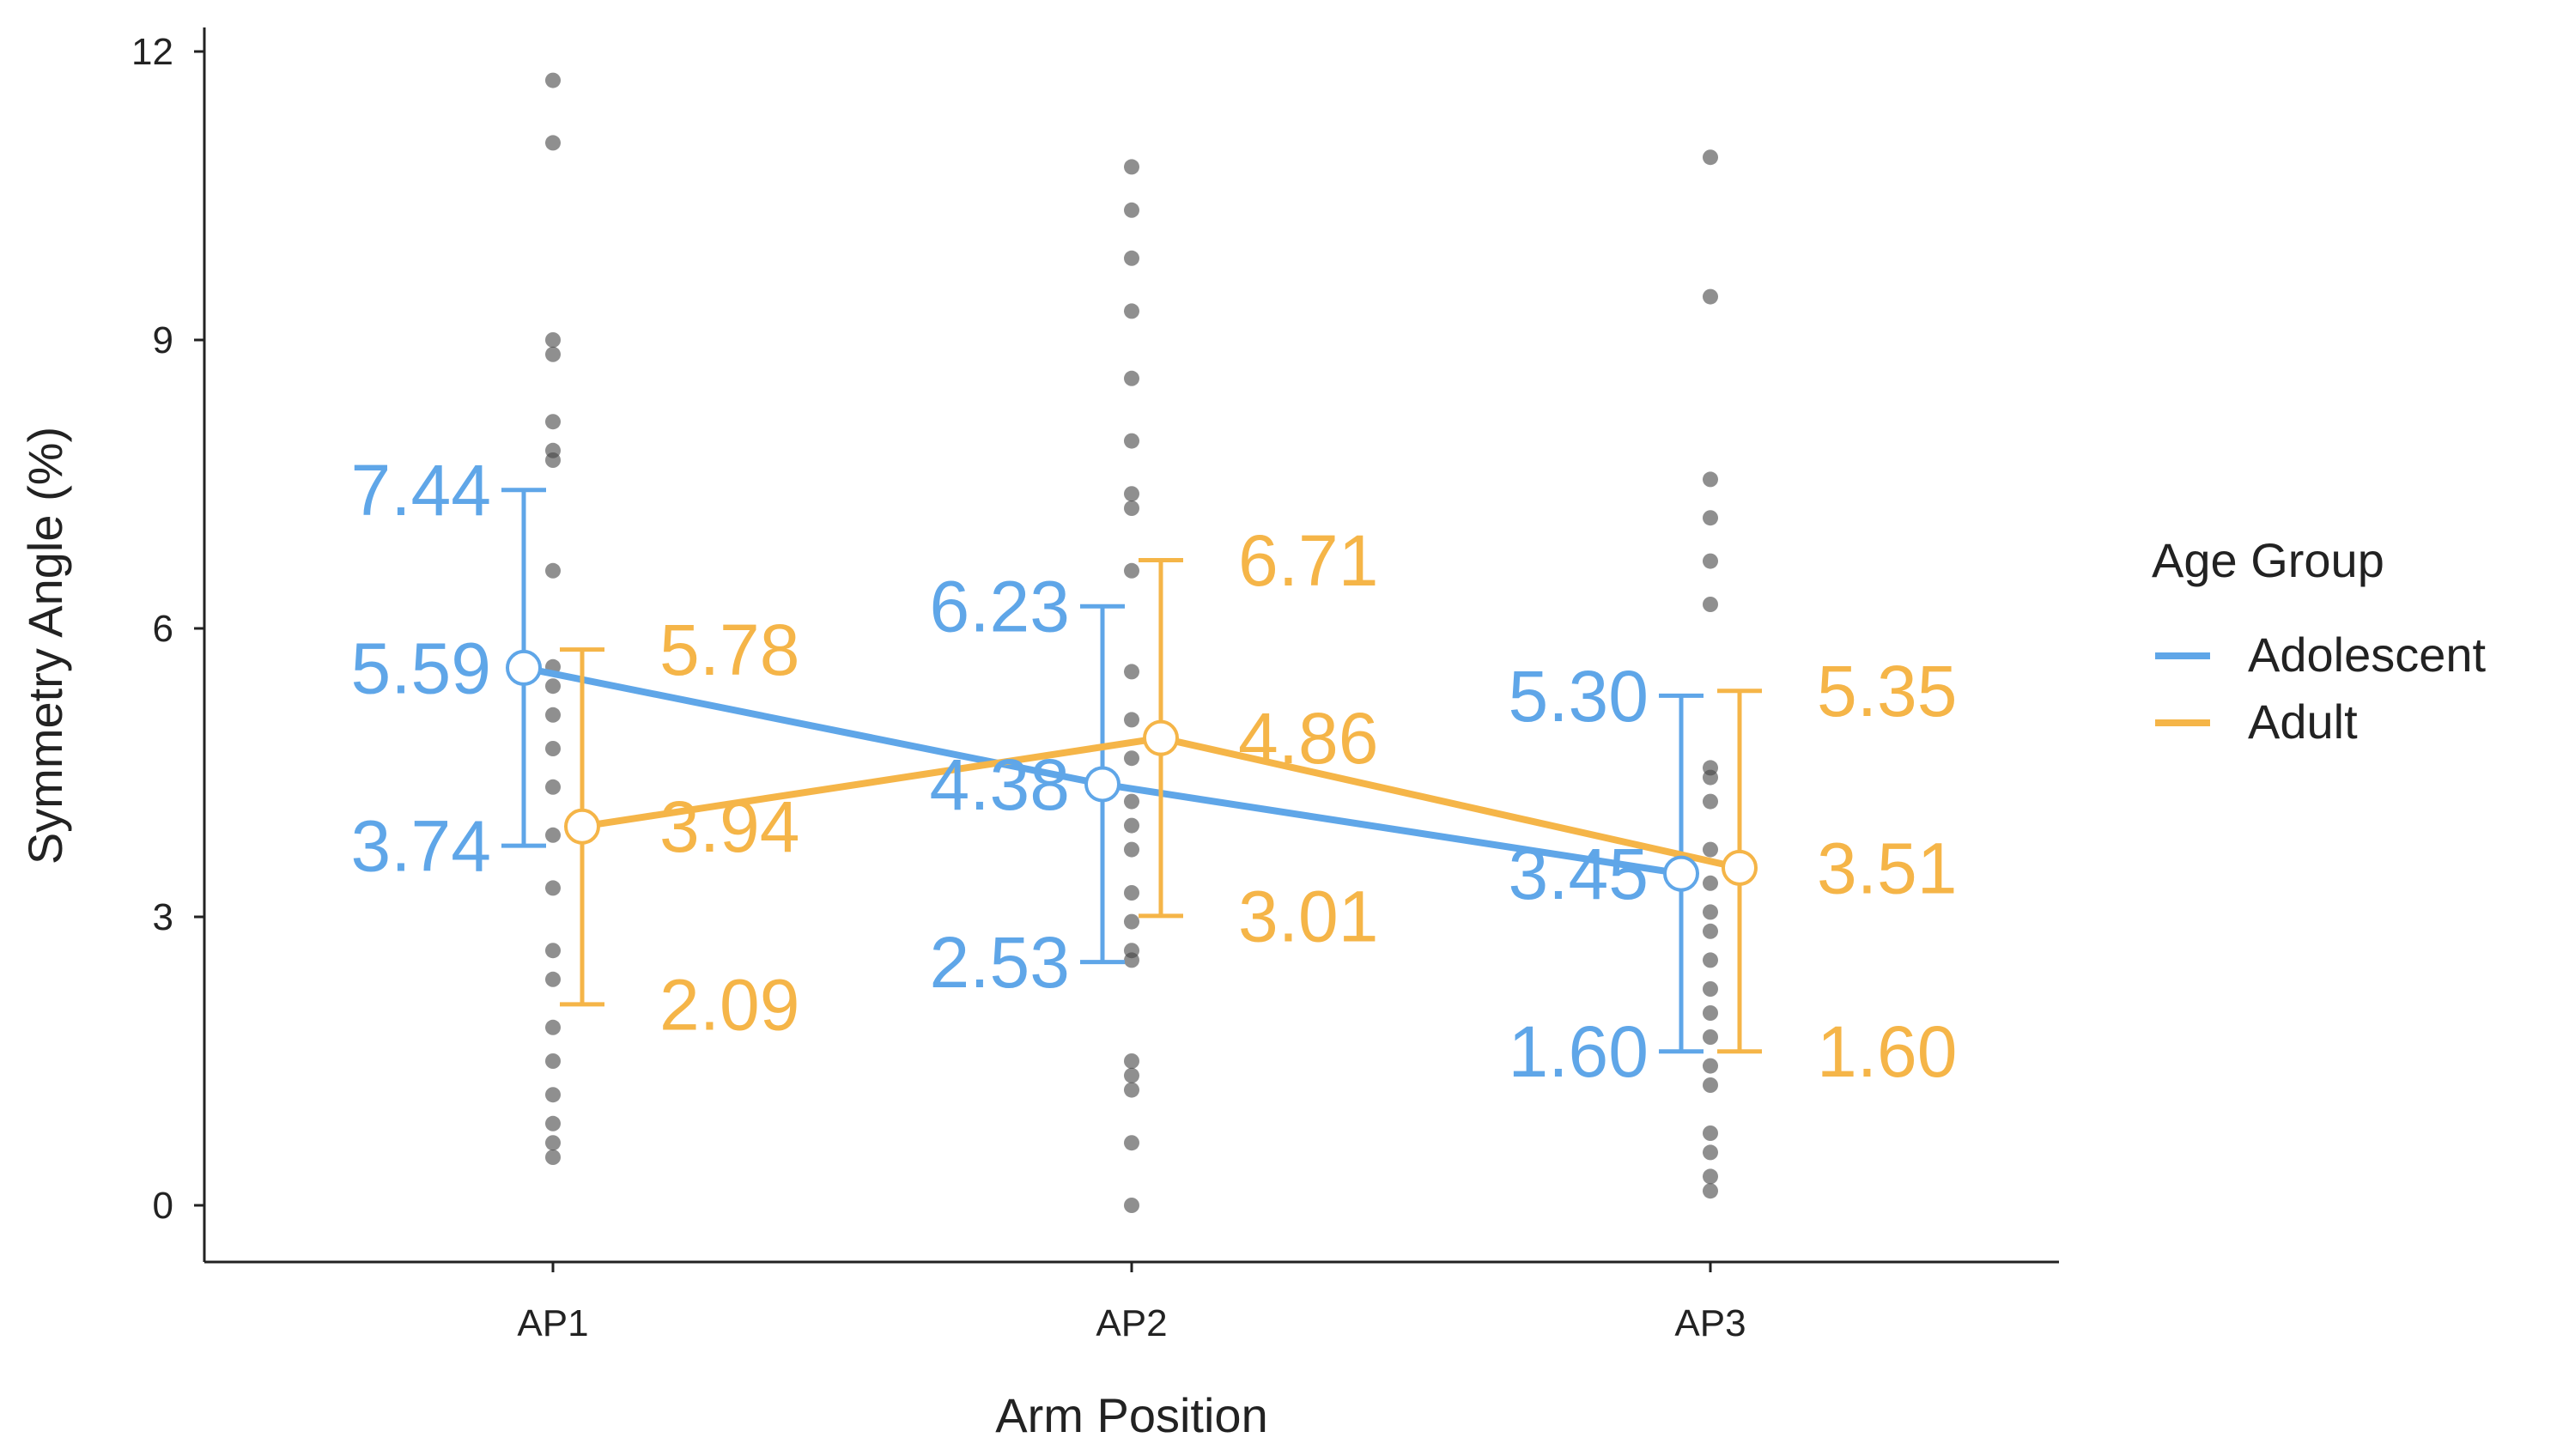  I want to click on upper-value-label-adolescent: 7.44, so click(422, 490).